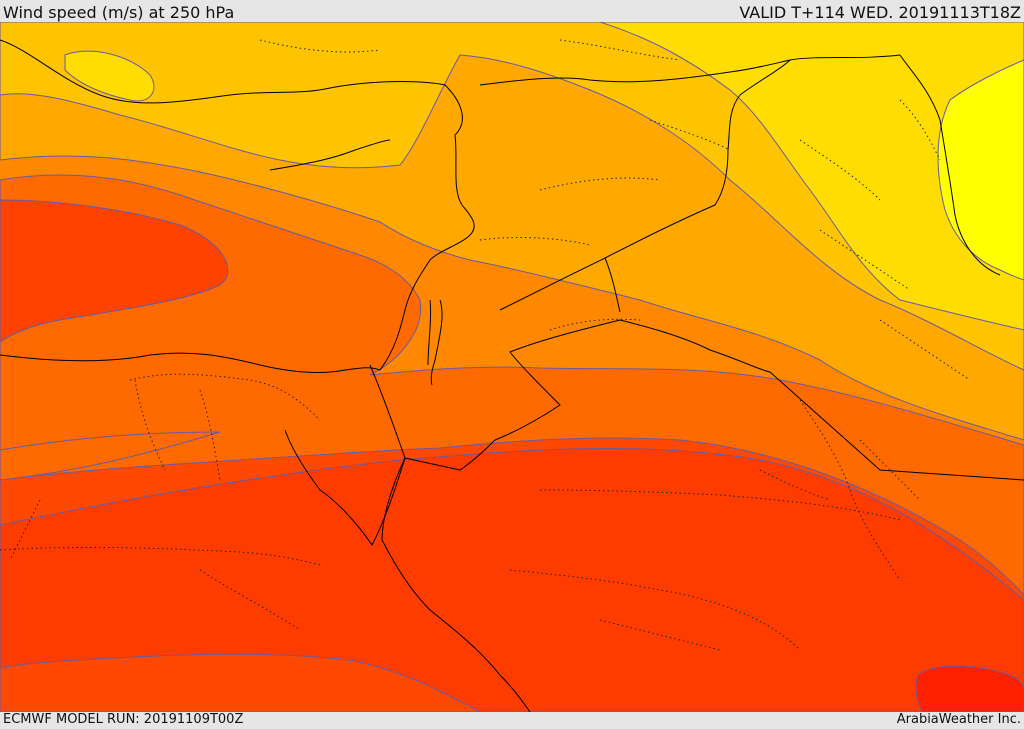 The width and height of the screenshot is (1024, 729). What do you see at coordinates (123, 719) in the screenshot?
I see `model-run-label: ECMWF MODEL RUN: 20191109T00Z` at bounding box center [123, 719].